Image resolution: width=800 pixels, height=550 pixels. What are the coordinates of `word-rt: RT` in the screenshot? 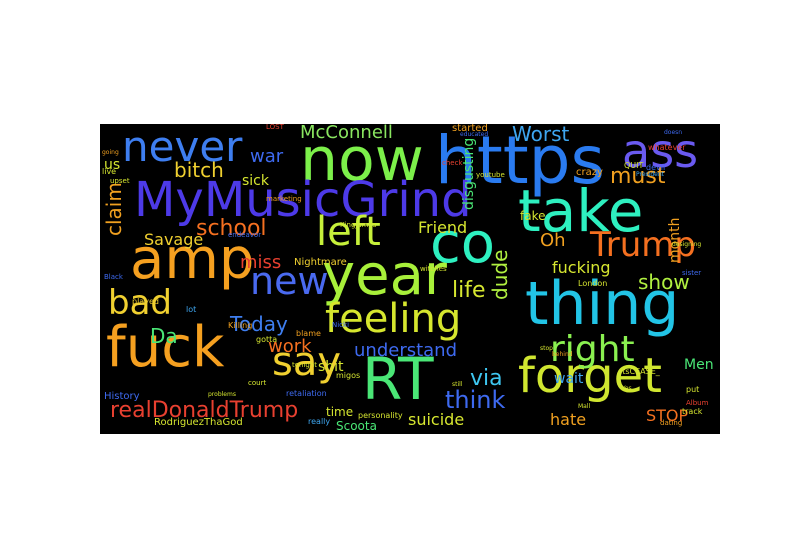 It's located at (398, 379).